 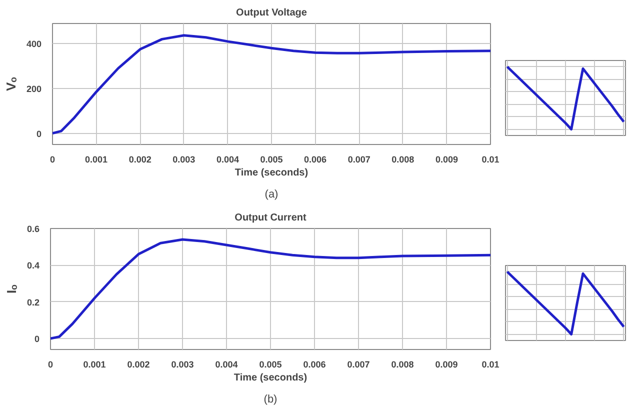 What do you see at coordinates (11, 289) in the screenshot?
I see `y-axis-title: Iₒ` at bounding box center [11, 289].